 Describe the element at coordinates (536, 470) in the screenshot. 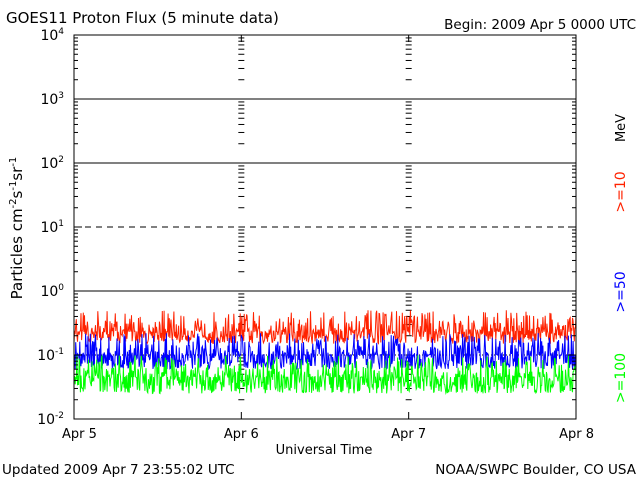

I see `credit-text: NOAA/SWPC Boulder, CO USA` at that location.